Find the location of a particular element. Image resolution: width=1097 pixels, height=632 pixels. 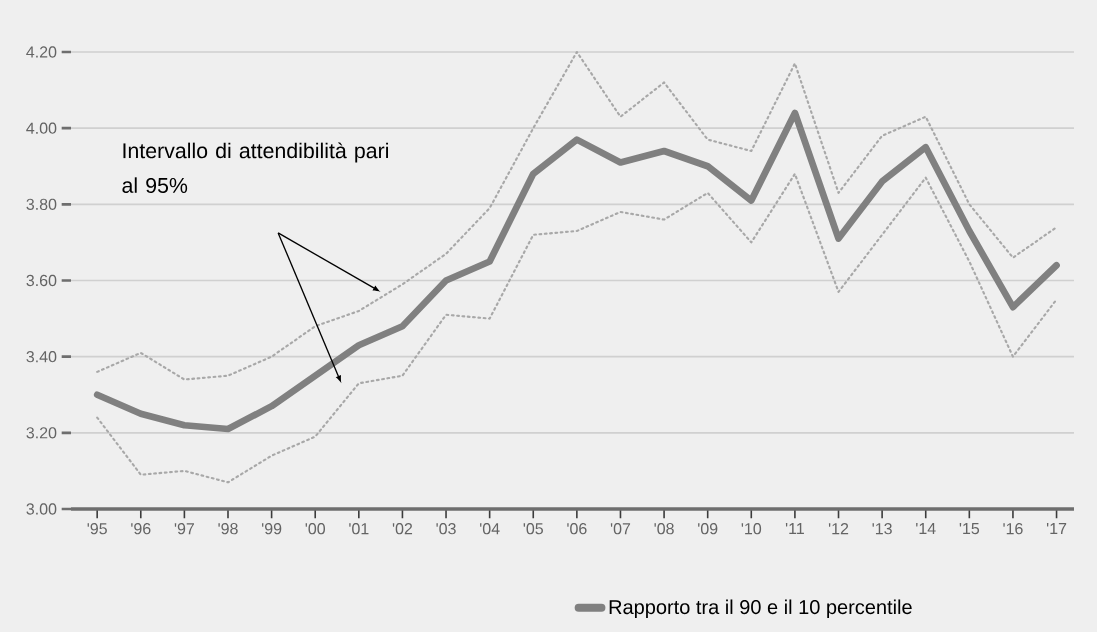

x-tick-label: '09 is located at coordinates (708, 529).